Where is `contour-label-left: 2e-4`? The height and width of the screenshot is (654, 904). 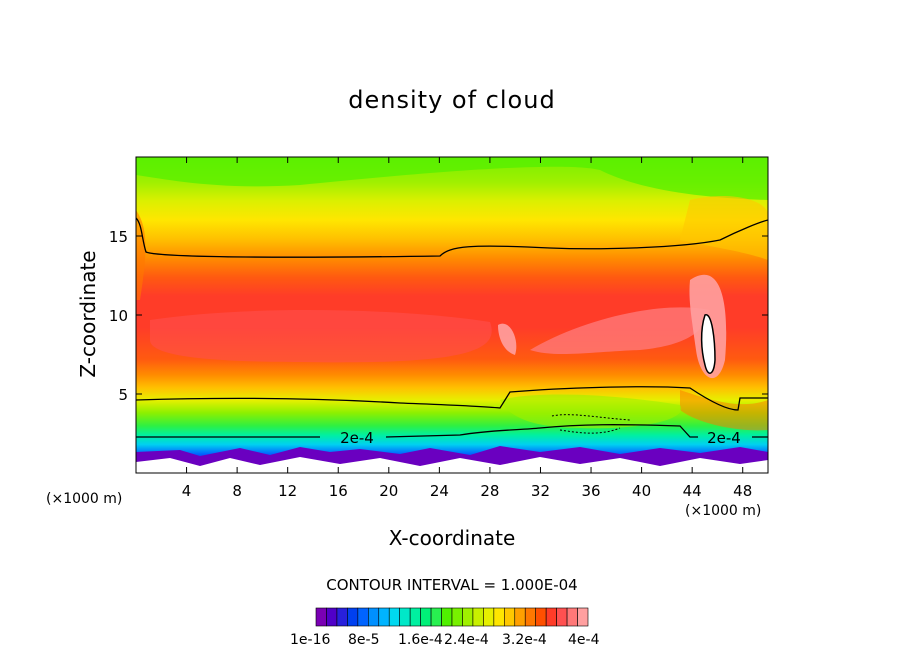 contour-label-left: 2e-4 is located at coordinates (357, 438).